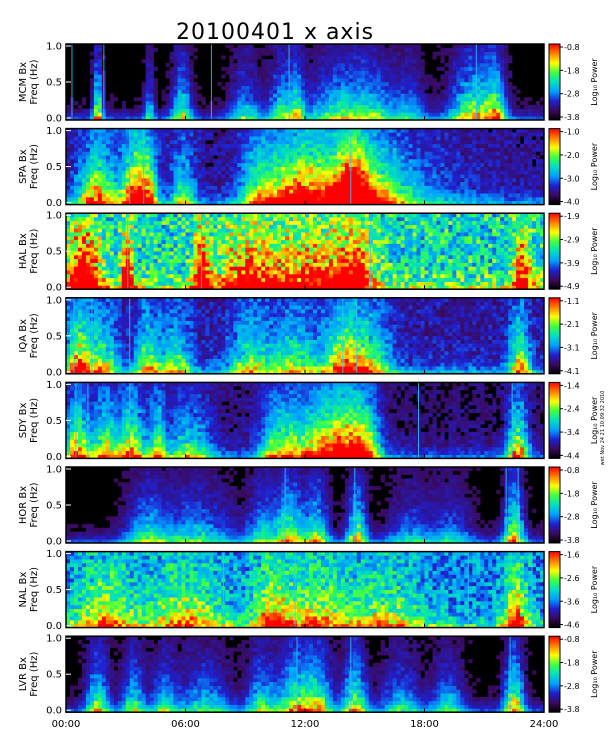 This screenshot has height=756, width=612. Describe the element at coordinates (23, 251) in the screenshot. I see `station-label: HAL Bx` at that location.